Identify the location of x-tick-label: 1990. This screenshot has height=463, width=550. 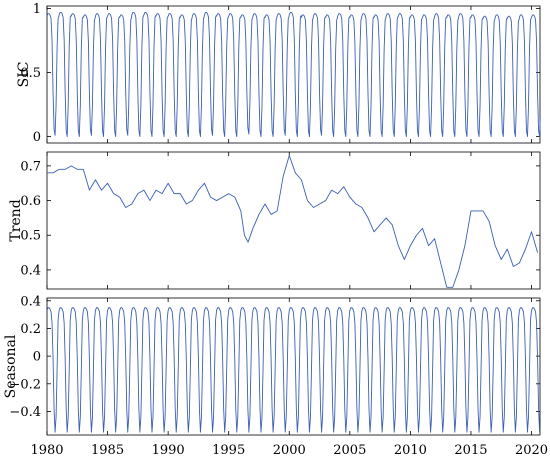
(168, 450).